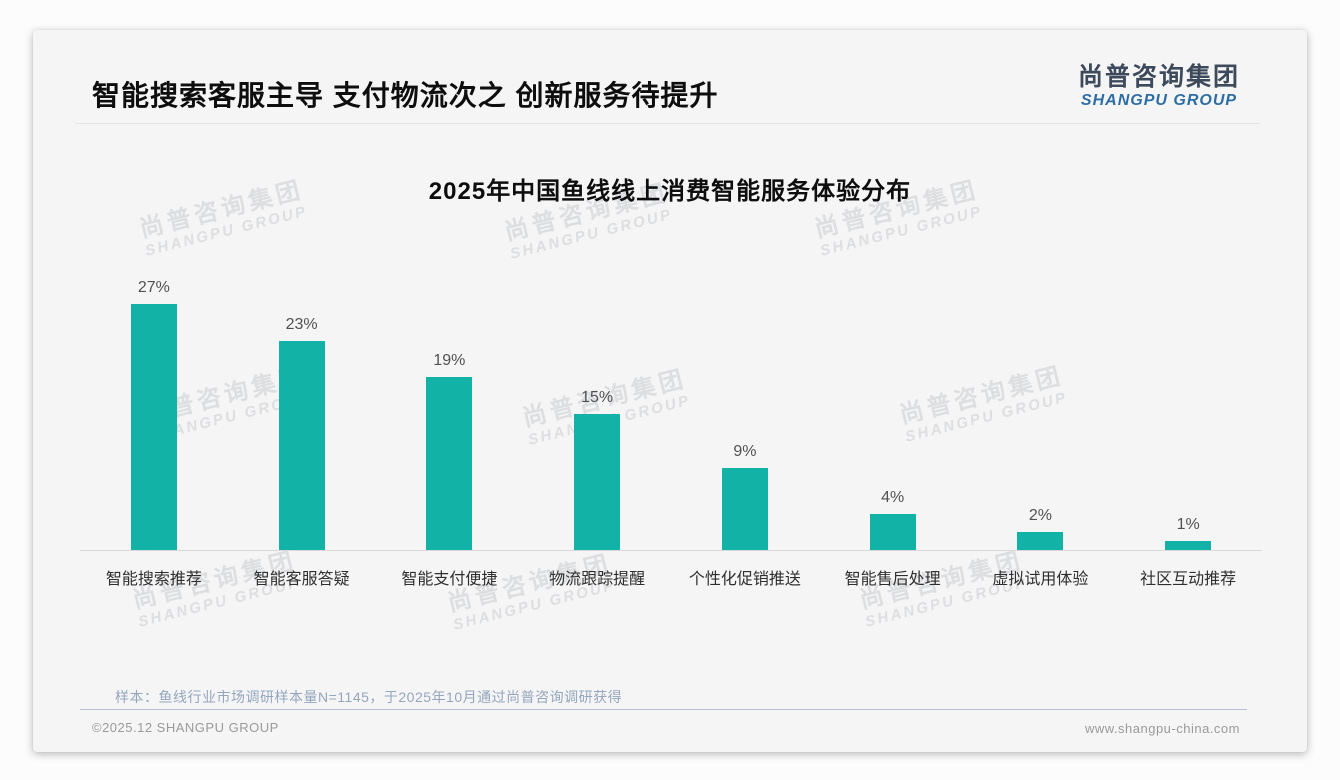 Image resolution: width=1340 pixels, height=780 pixels. What do you see at coordinates (1159, 100) in the screenshot?
I see `logo-english-name: SHANGPU GROUP` at bounding box center [1159, 100].